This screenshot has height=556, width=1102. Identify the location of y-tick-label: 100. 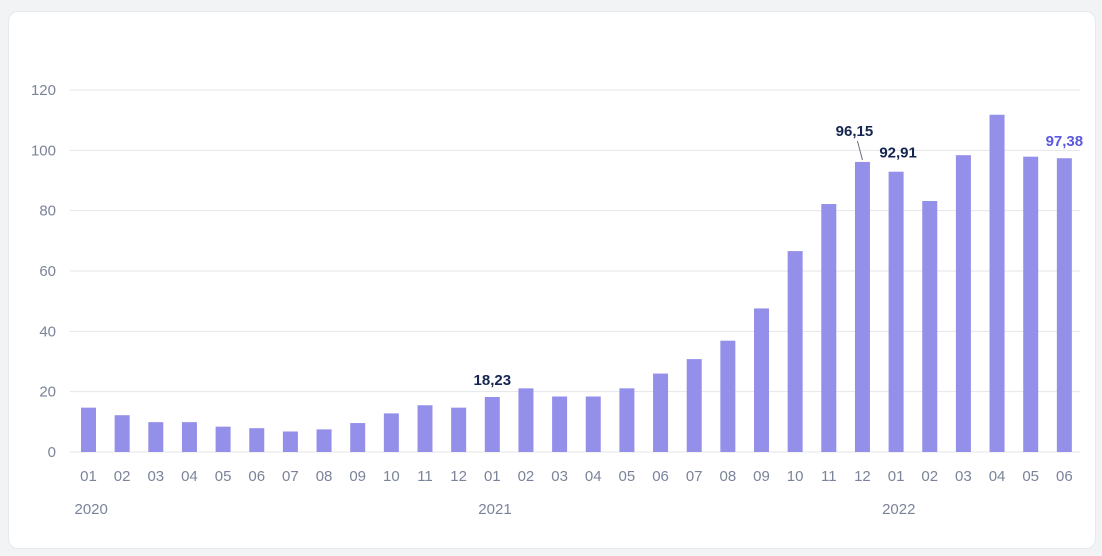
(43, 150).